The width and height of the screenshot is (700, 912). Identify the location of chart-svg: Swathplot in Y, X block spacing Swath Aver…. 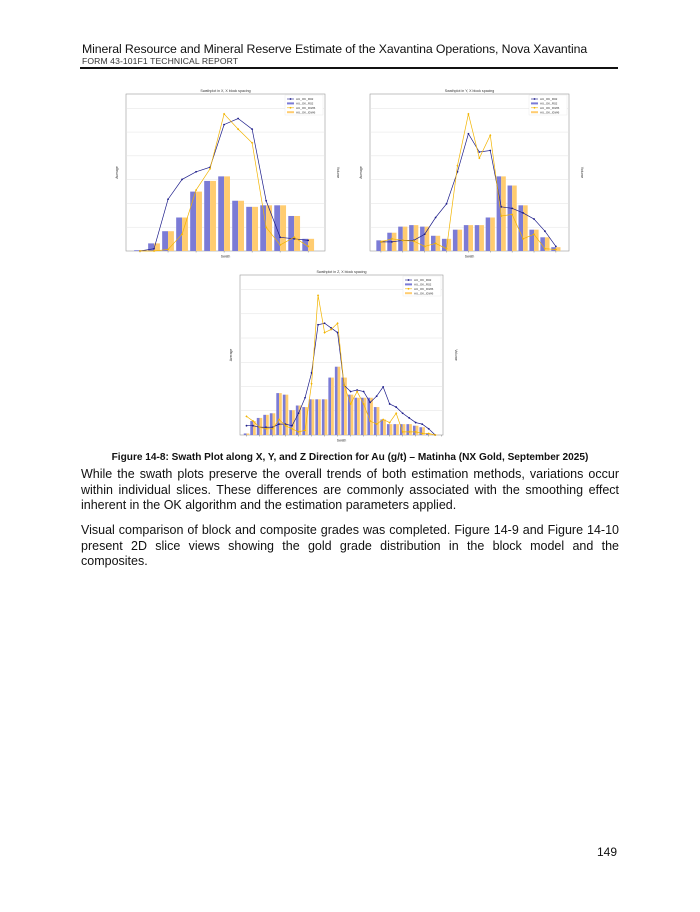
(471, 174).